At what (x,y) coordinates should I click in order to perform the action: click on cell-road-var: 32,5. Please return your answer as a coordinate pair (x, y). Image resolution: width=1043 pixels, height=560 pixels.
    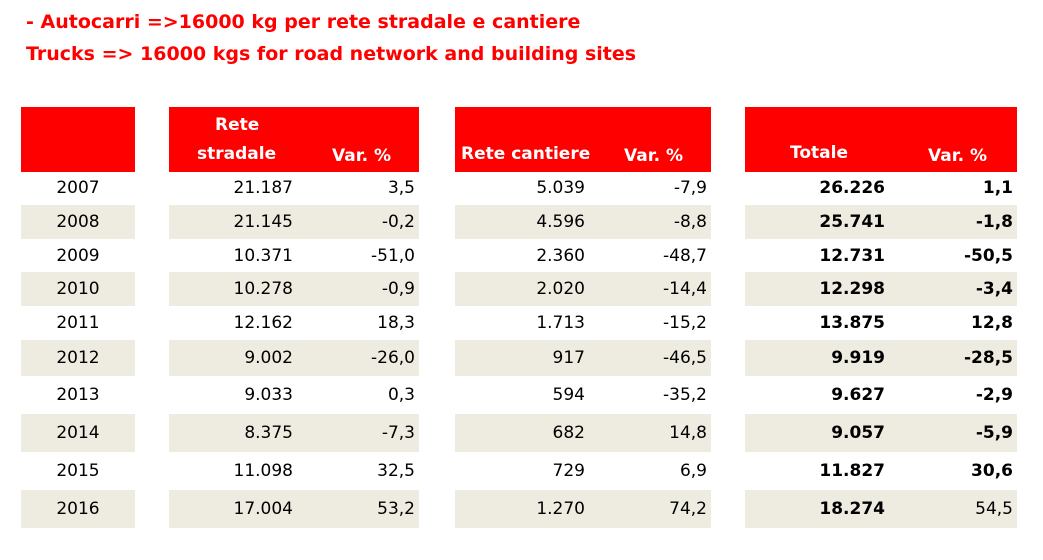
    Looking at the image, I should click on (396, 471).